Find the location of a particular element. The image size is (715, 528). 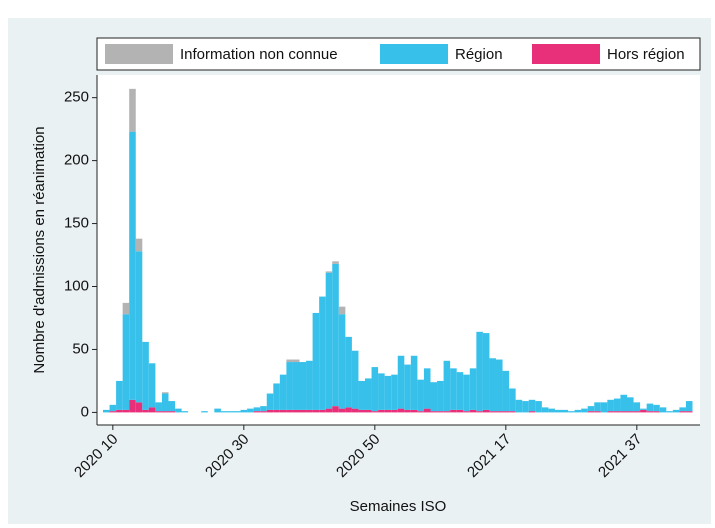

x-axis-label: Semaines ISO is located at coordinates (398, 506).